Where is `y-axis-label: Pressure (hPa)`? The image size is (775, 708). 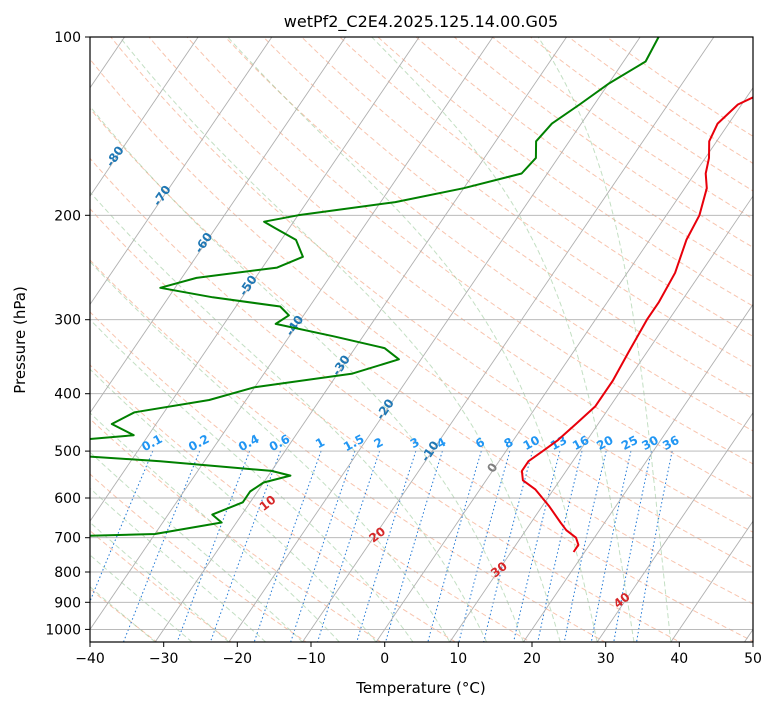 y-axis-label: Pressure (hPa) is located at coordinates (20, 340).